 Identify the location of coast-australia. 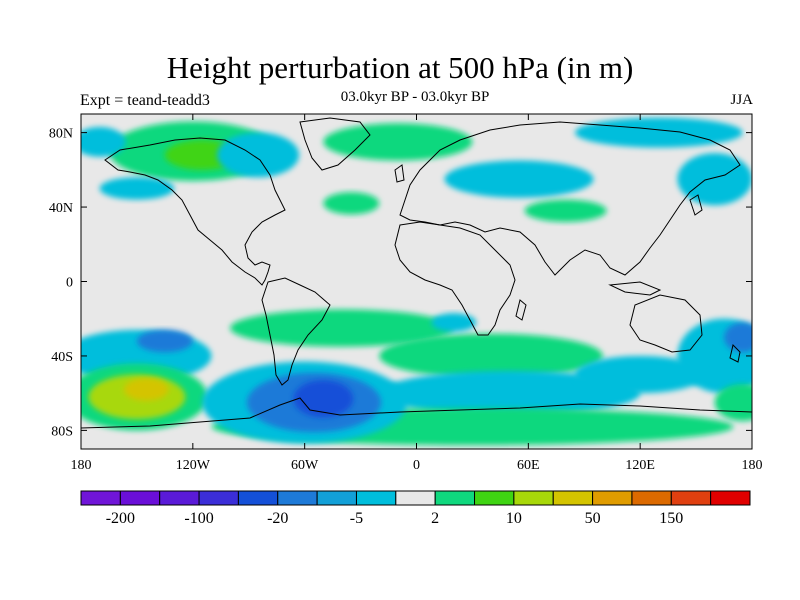
(666, 323).